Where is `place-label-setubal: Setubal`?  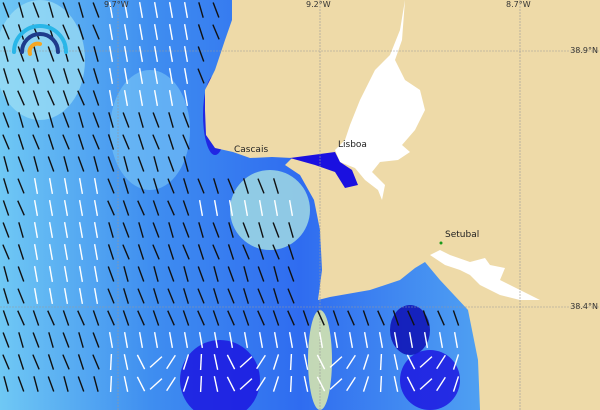
place-label-setubal: Setubal is located at coordinates (462, 235).